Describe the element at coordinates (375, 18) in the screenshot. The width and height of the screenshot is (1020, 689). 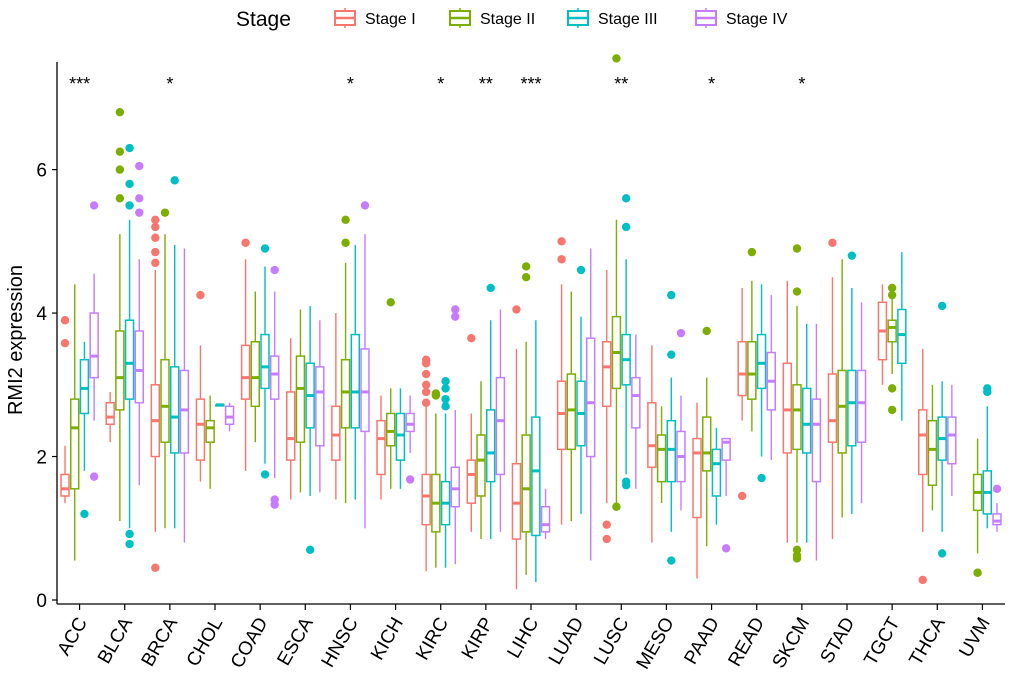
I see `legend-item-stage-i: Stage I` at that location.